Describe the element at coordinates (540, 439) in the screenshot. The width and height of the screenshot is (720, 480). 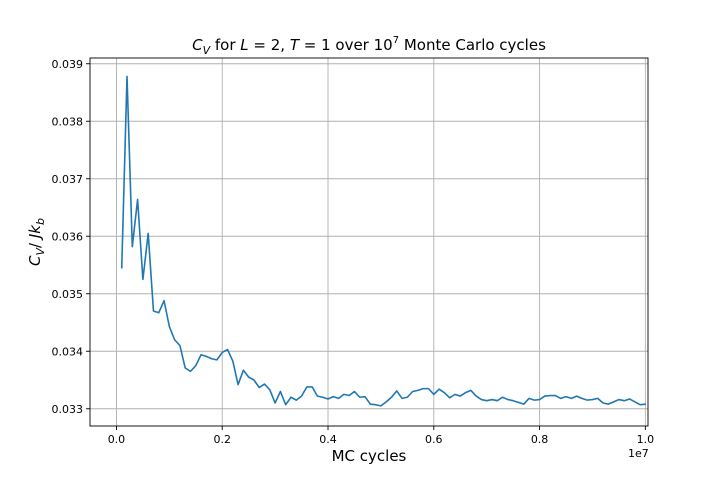
I see `x-tick-label: 0.8` at that location.